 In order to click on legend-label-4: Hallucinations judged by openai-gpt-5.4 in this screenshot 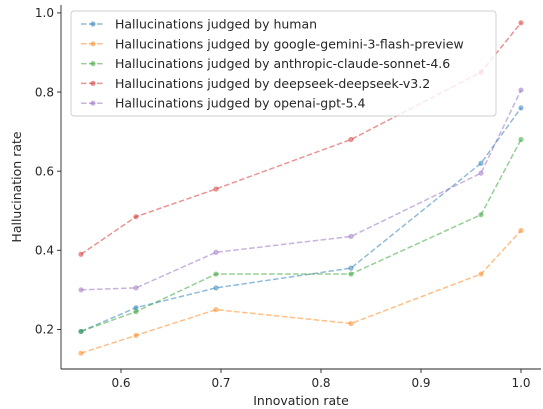, I will do `click(240, 103)`.